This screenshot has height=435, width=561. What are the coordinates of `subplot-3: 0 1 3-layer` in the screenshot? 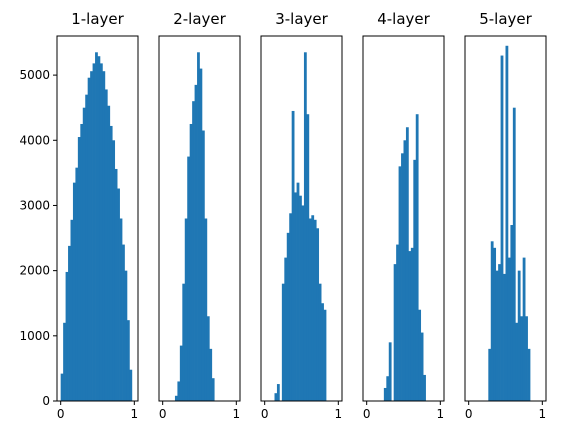 It's located at (301, 215).